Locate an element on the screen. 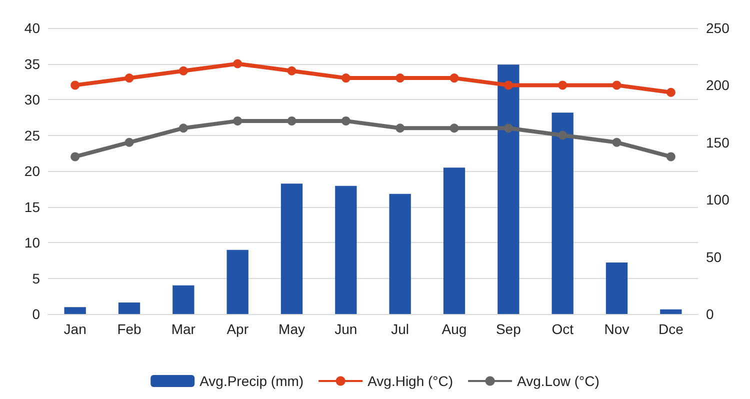 The image size is (750, 399). legend-label: Avg.Precip (mm) is located at coordinates (252, 381).